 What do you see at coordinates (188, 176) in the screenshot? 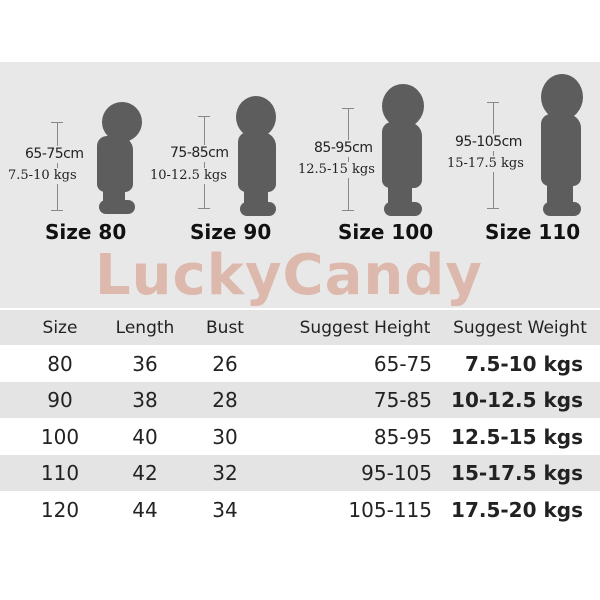
I see `figure-weight: 10-12.5 kgs` at bounding box center [188, 176].